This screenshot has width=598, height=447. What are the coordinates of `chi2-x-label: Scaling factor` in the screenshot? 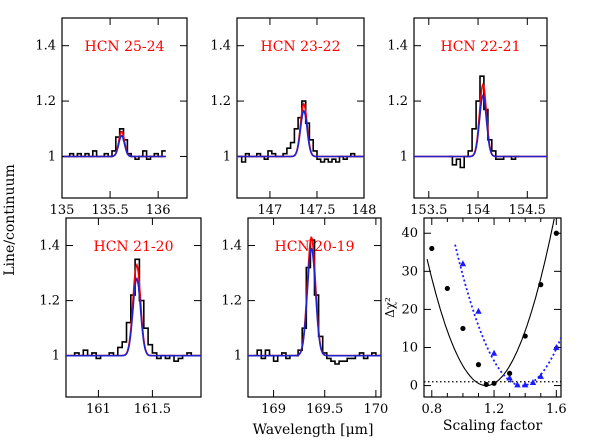 It's located at (493, 426).